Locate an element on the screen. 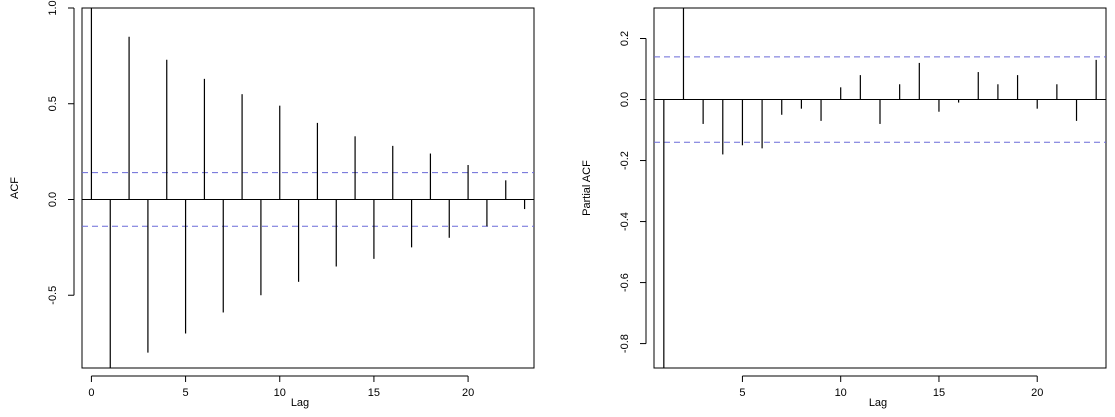 Image resolution: width=1115 pixels, height=417 pixels. acf-y-axis-title: ACF is located at coordinates (15, 188).